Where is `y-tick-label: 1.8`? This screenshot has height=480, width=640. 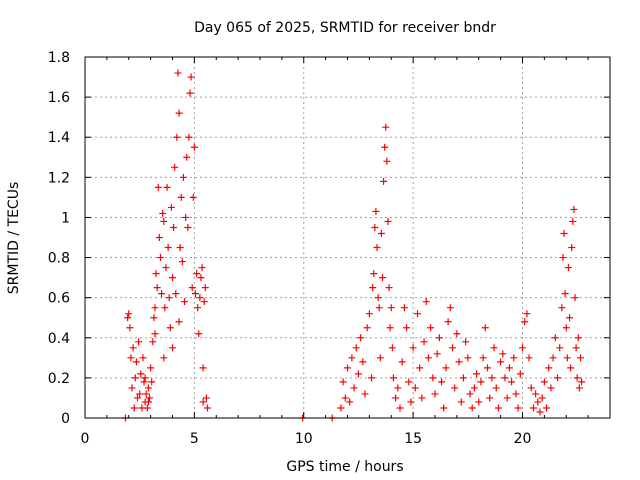
y-tick-label: 1.8 is located at coordinates (59, 58).